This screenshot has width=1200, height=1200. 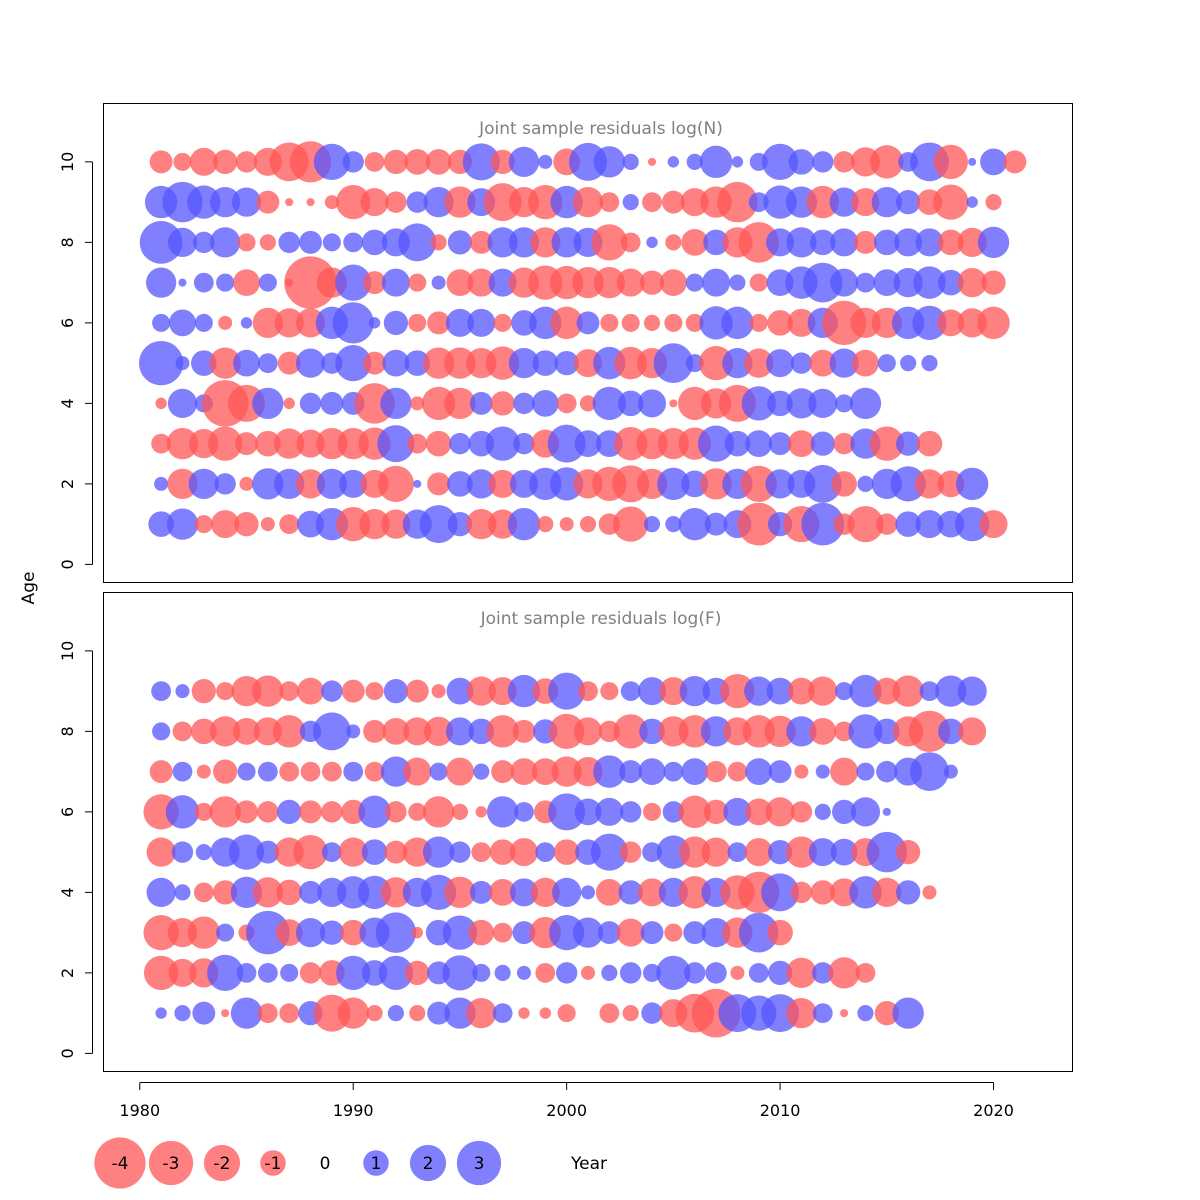 I want to click on legend-label: 2, so click(x=428, y=1164).